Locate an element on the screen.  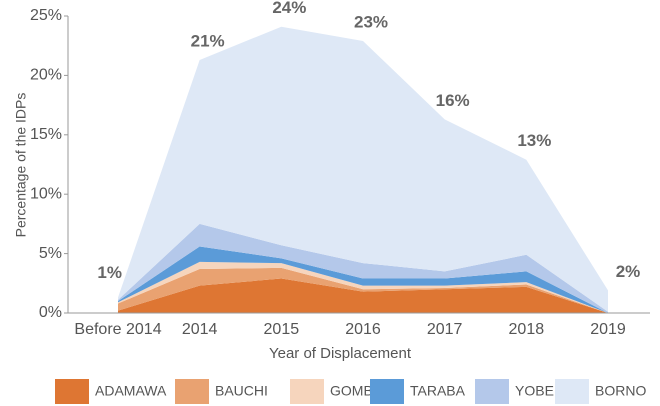
legend-label: BORNO is located at coordinates (620, 391).